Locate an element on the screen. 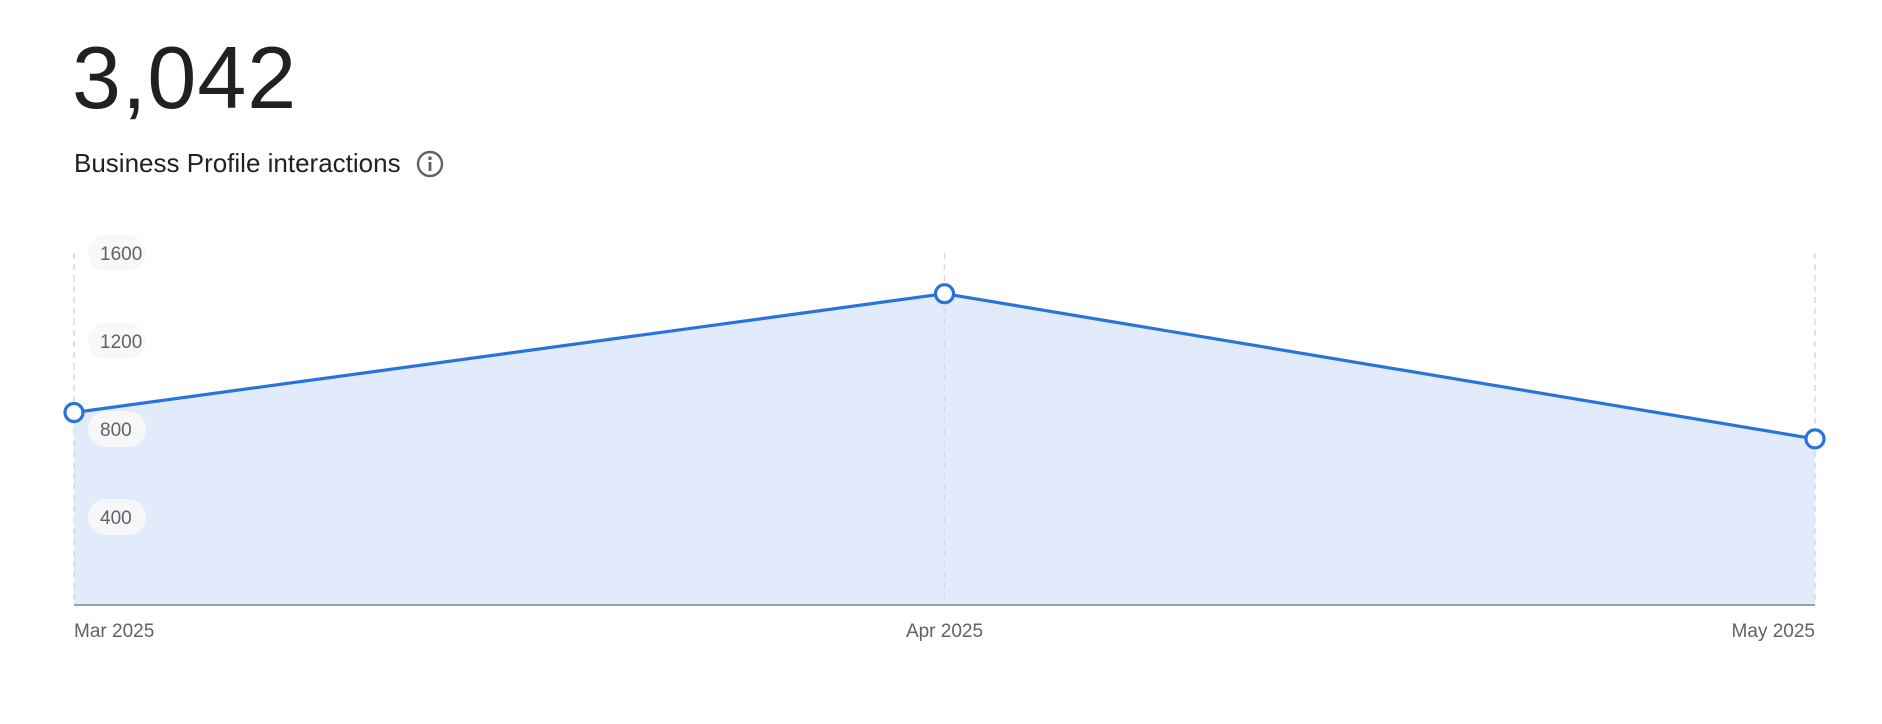  metric-label-row: Business Profile interactions is located at coordinates (259, 163).